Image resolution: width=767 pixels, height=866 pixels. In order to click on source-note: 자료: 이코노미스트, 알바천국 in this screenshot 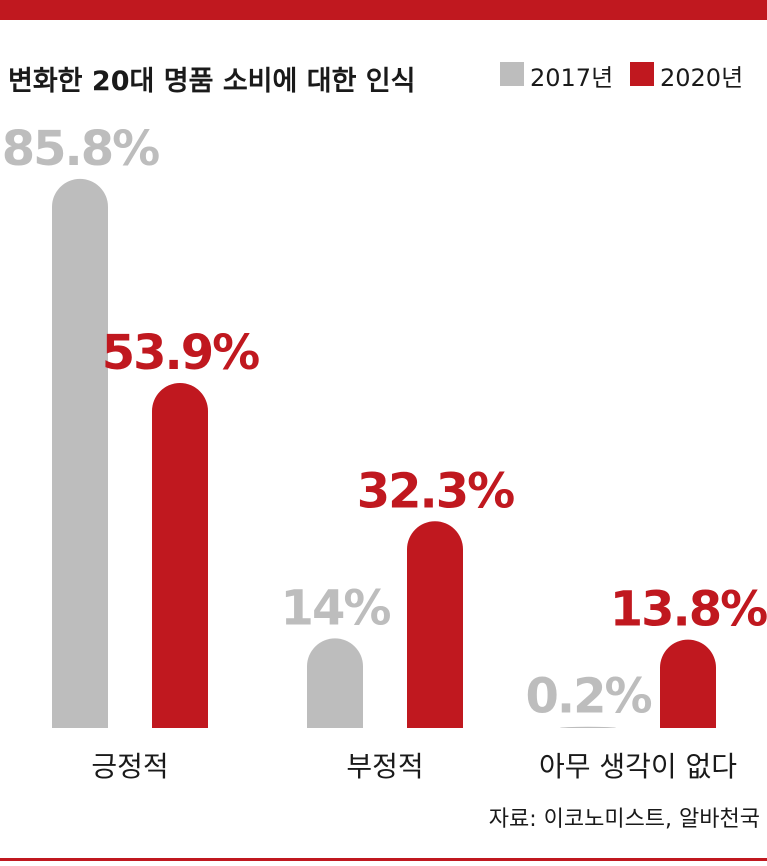, I will do `click(624, 819)`.